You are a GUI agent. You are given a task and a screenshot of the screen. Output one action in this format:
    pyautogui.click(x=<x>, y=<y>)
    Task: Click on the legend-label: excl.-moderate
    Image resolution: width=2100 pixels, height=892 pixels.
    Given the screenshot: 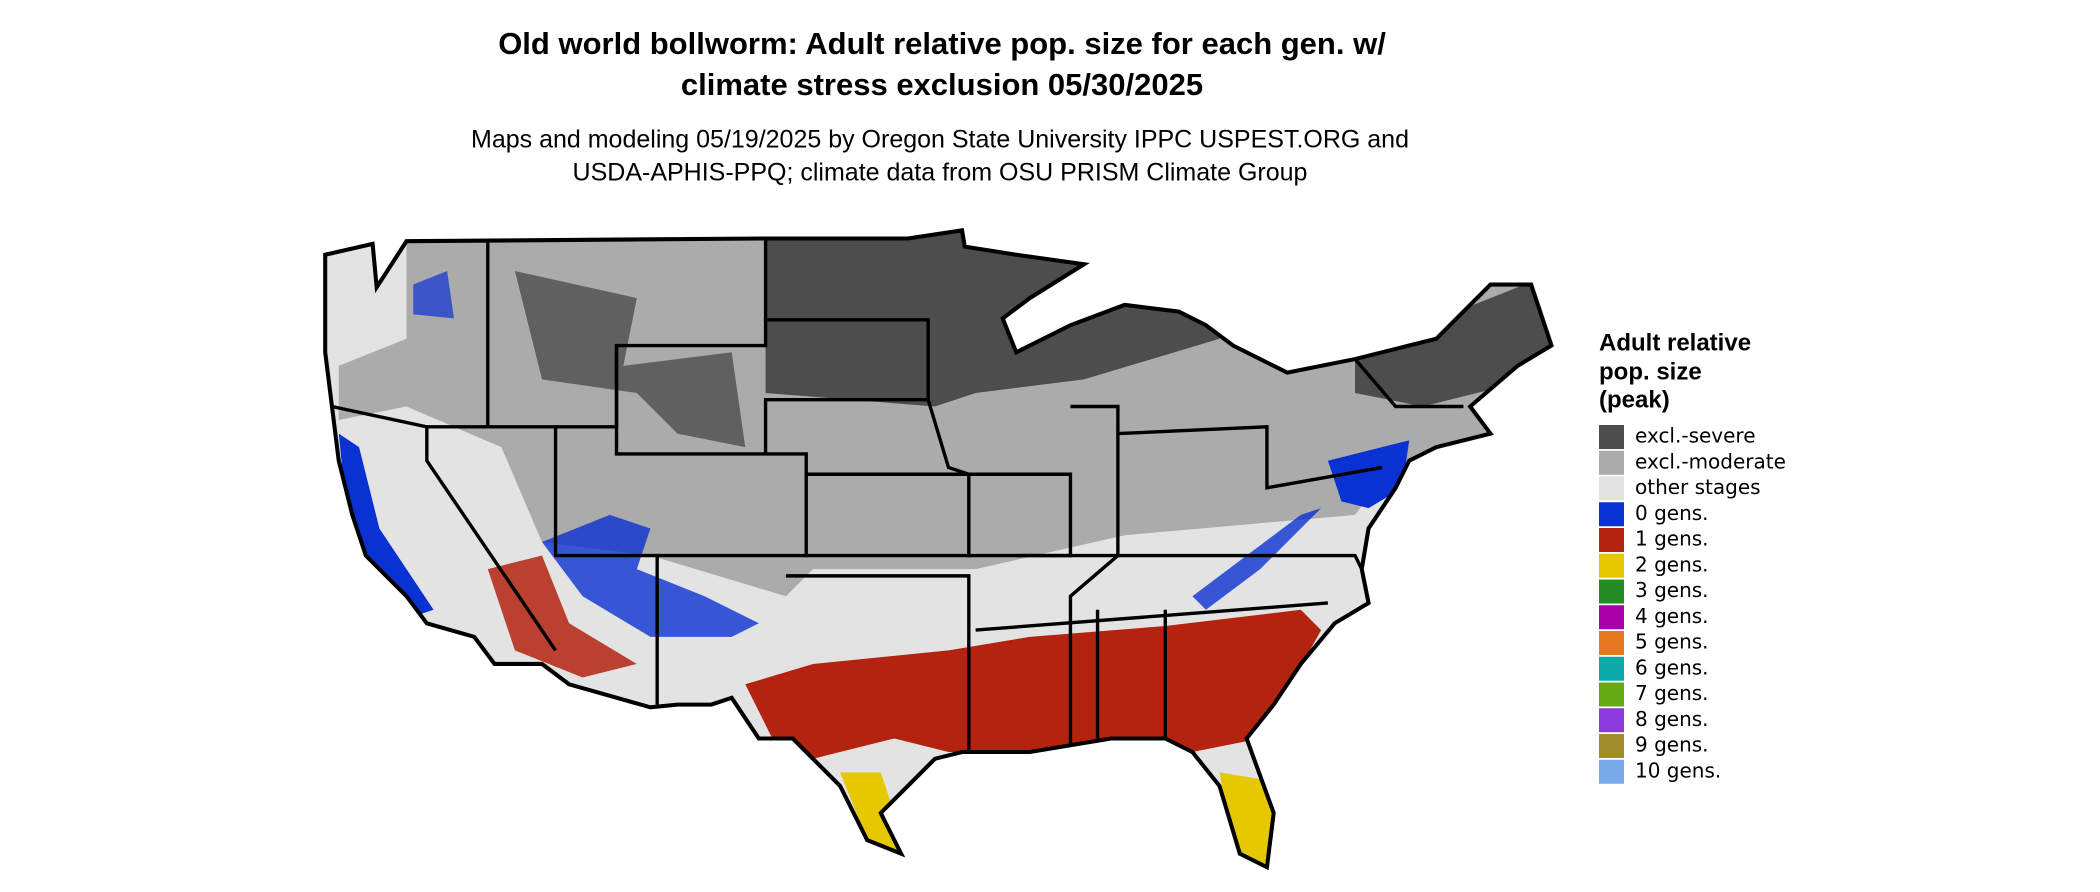 What is the action you would take?
    pyautogui.click(x=1710, y=461)
    